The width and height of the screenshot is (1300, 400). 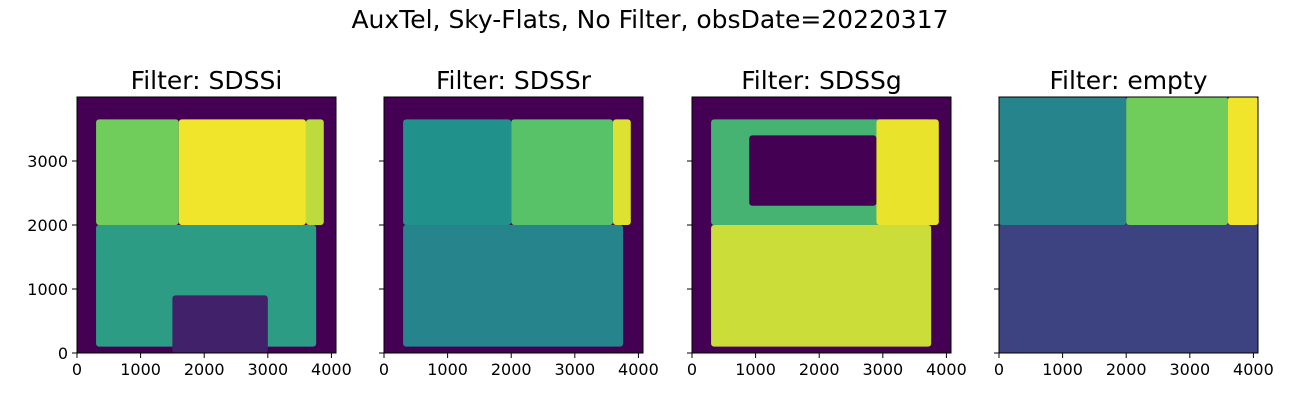 I want to click on panel-title: Filter: SDSSi, so click(x=207, y=80).